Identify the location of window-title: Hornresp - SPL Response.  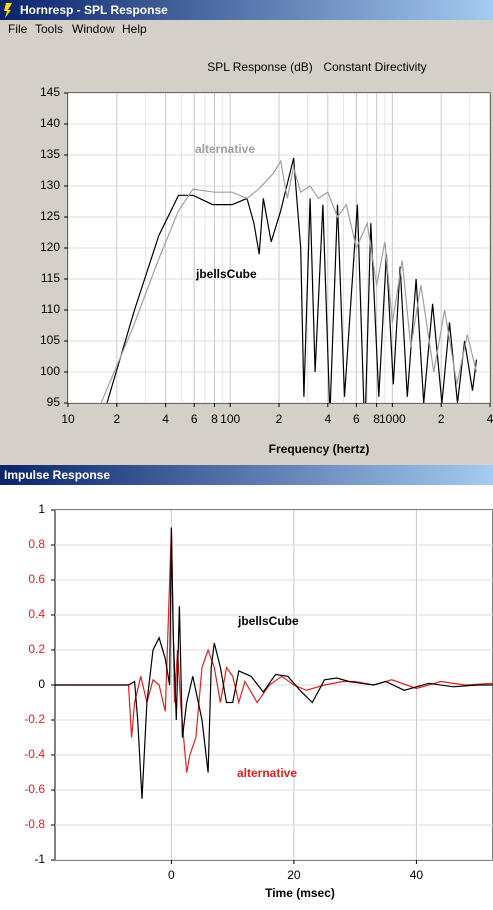
(94, 10).